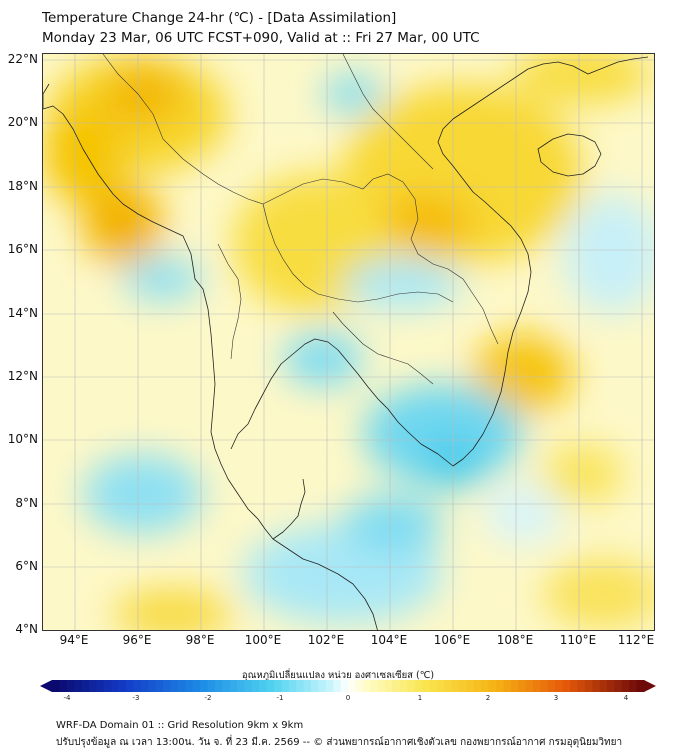  I want to click on lat-label-14: 14°N, so click(22, 313).